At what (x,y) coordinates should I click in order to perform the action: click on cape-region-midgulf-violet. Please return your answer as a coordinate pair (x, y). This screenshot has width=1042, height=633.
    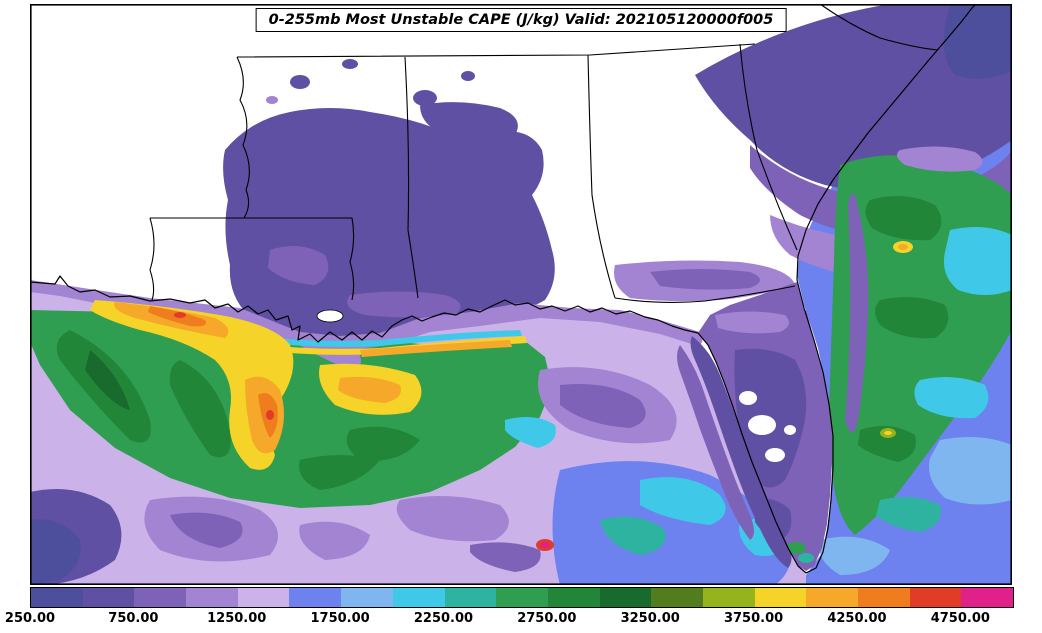
    Looking at the image, I should click on (452, 519).